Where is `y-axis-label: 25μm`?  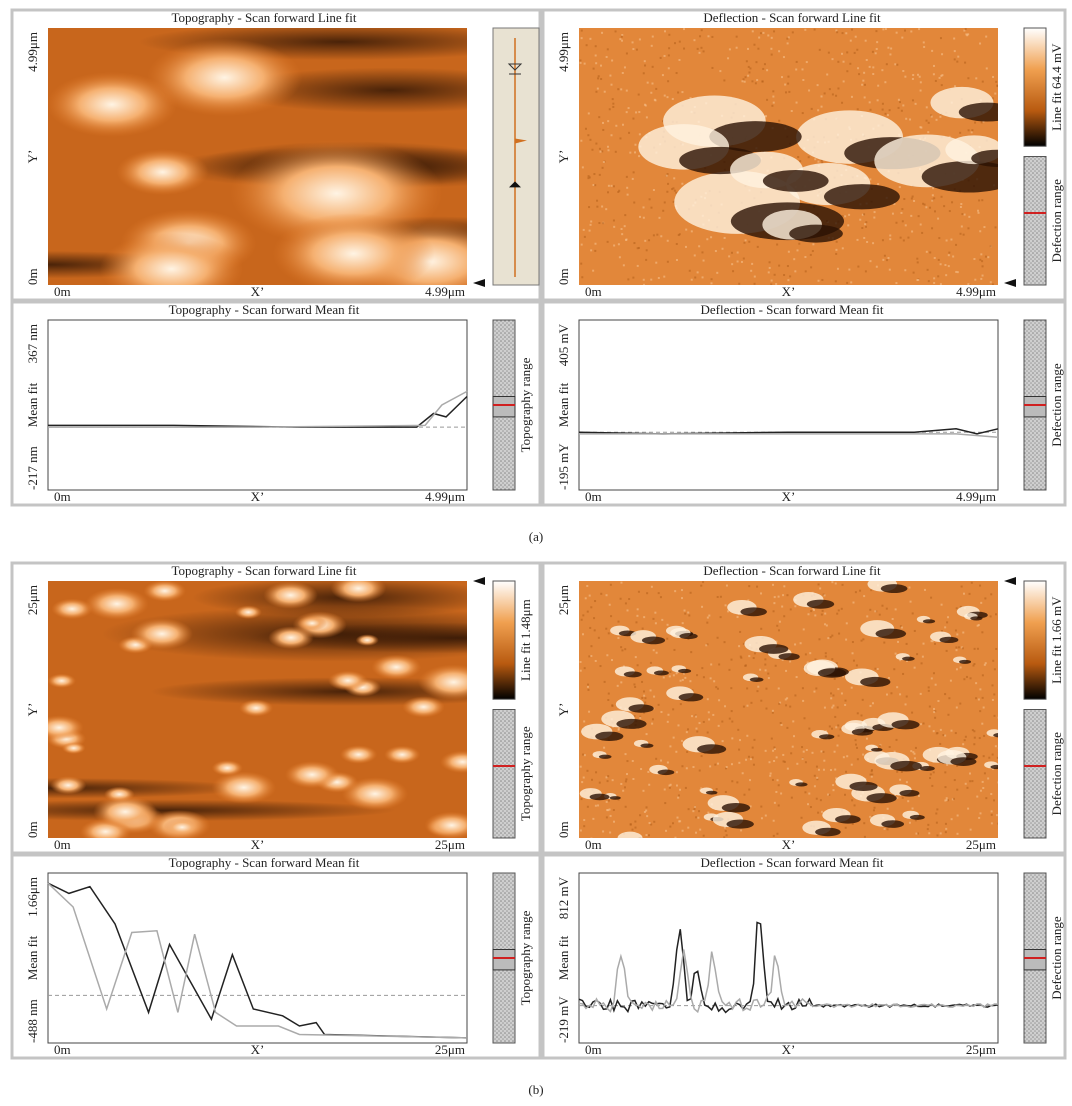 y-axis-label: 25μm is located at coordinates (32, 600).